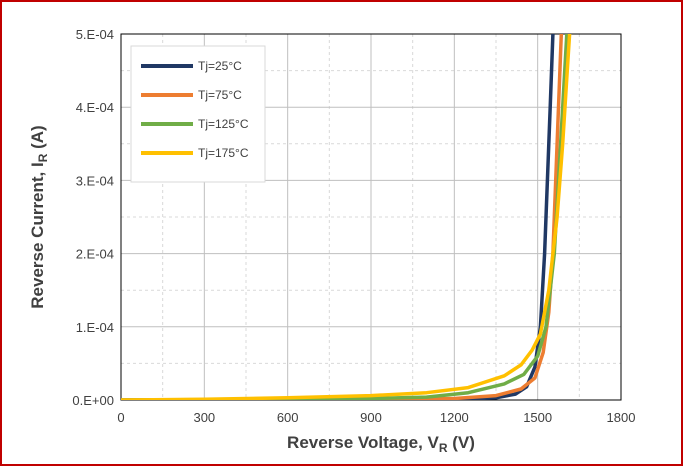  I want to click on y-tick-label: 3.E-04, so click(95, 180).